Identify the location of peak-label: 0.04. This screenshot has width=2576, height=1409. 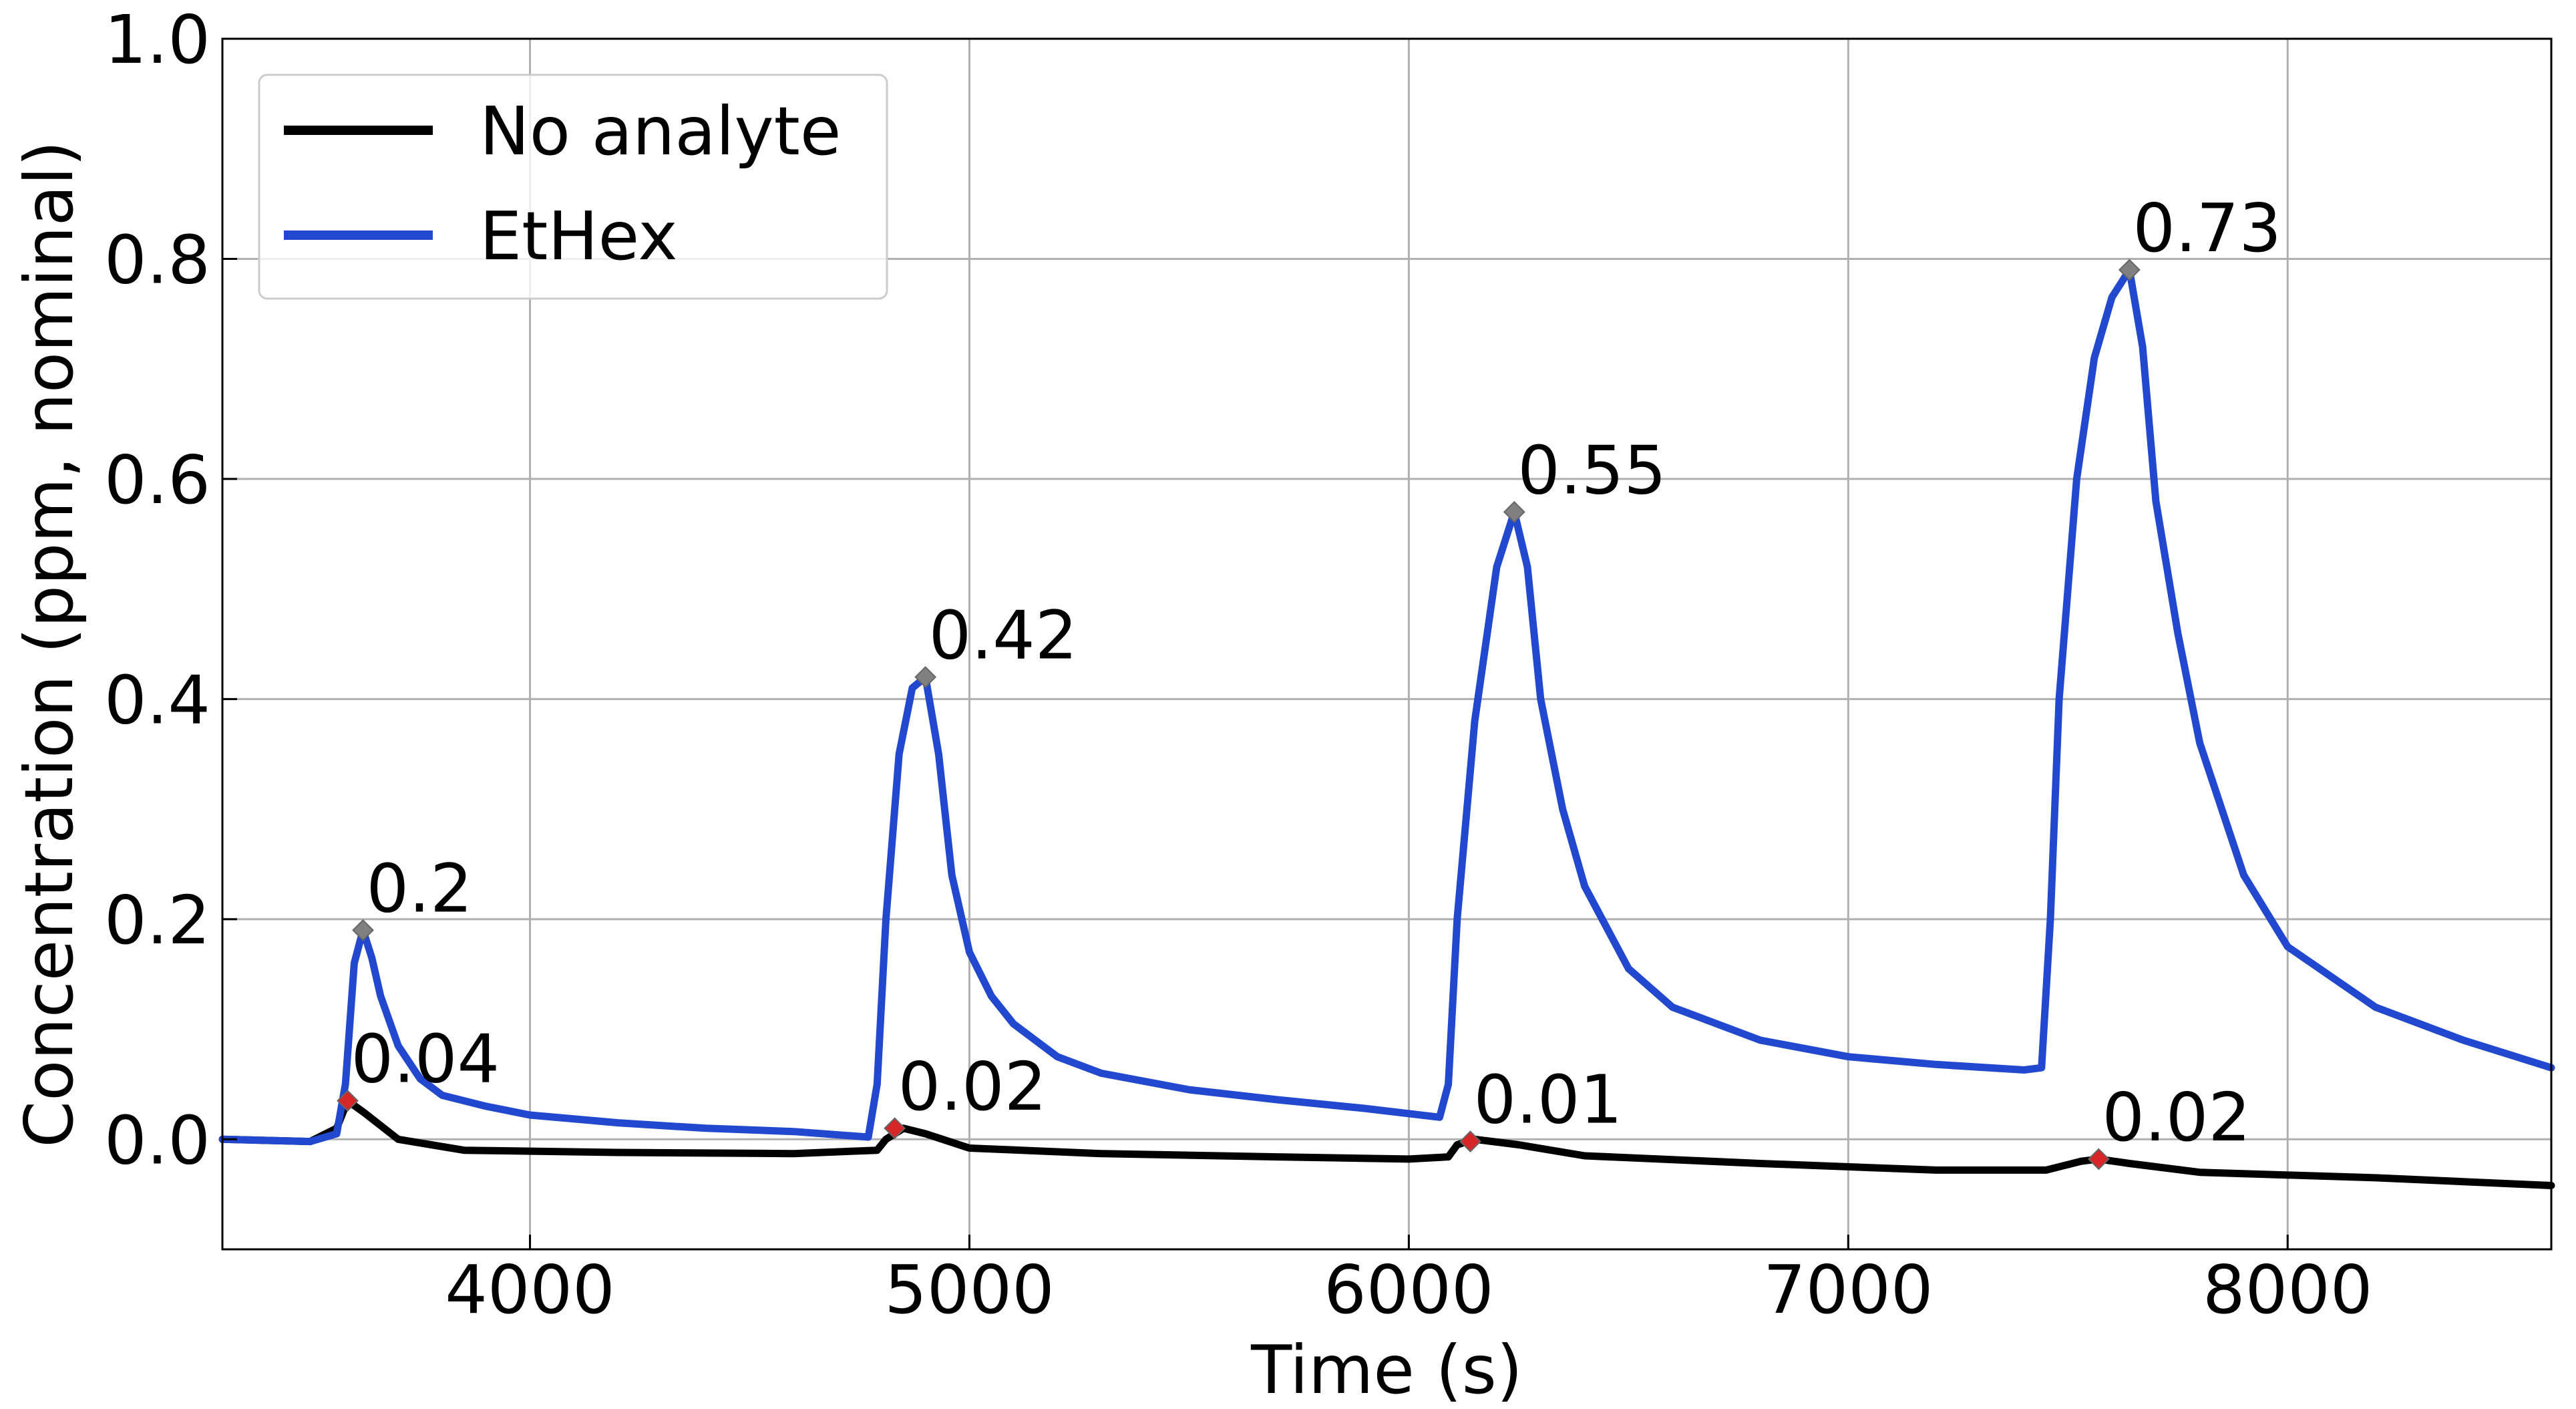
(425, 1059).